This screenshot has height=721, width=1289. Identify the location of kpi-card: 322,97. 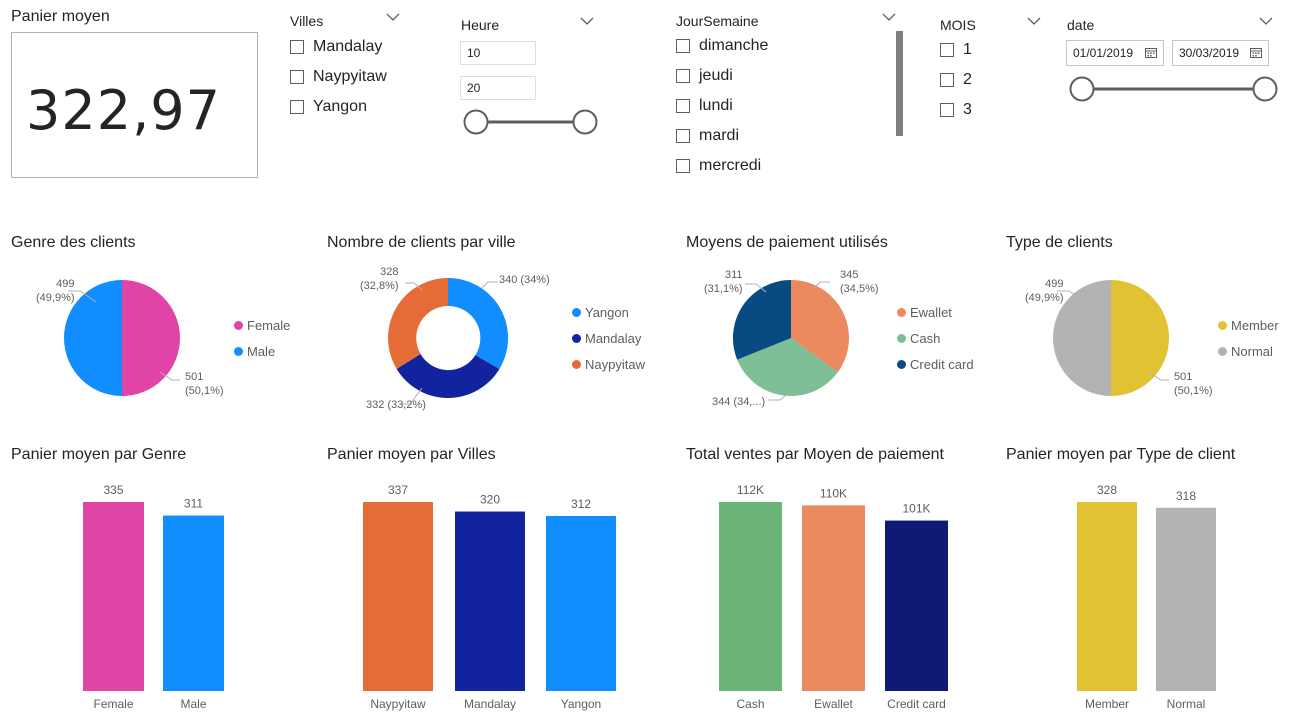
(134, 105).